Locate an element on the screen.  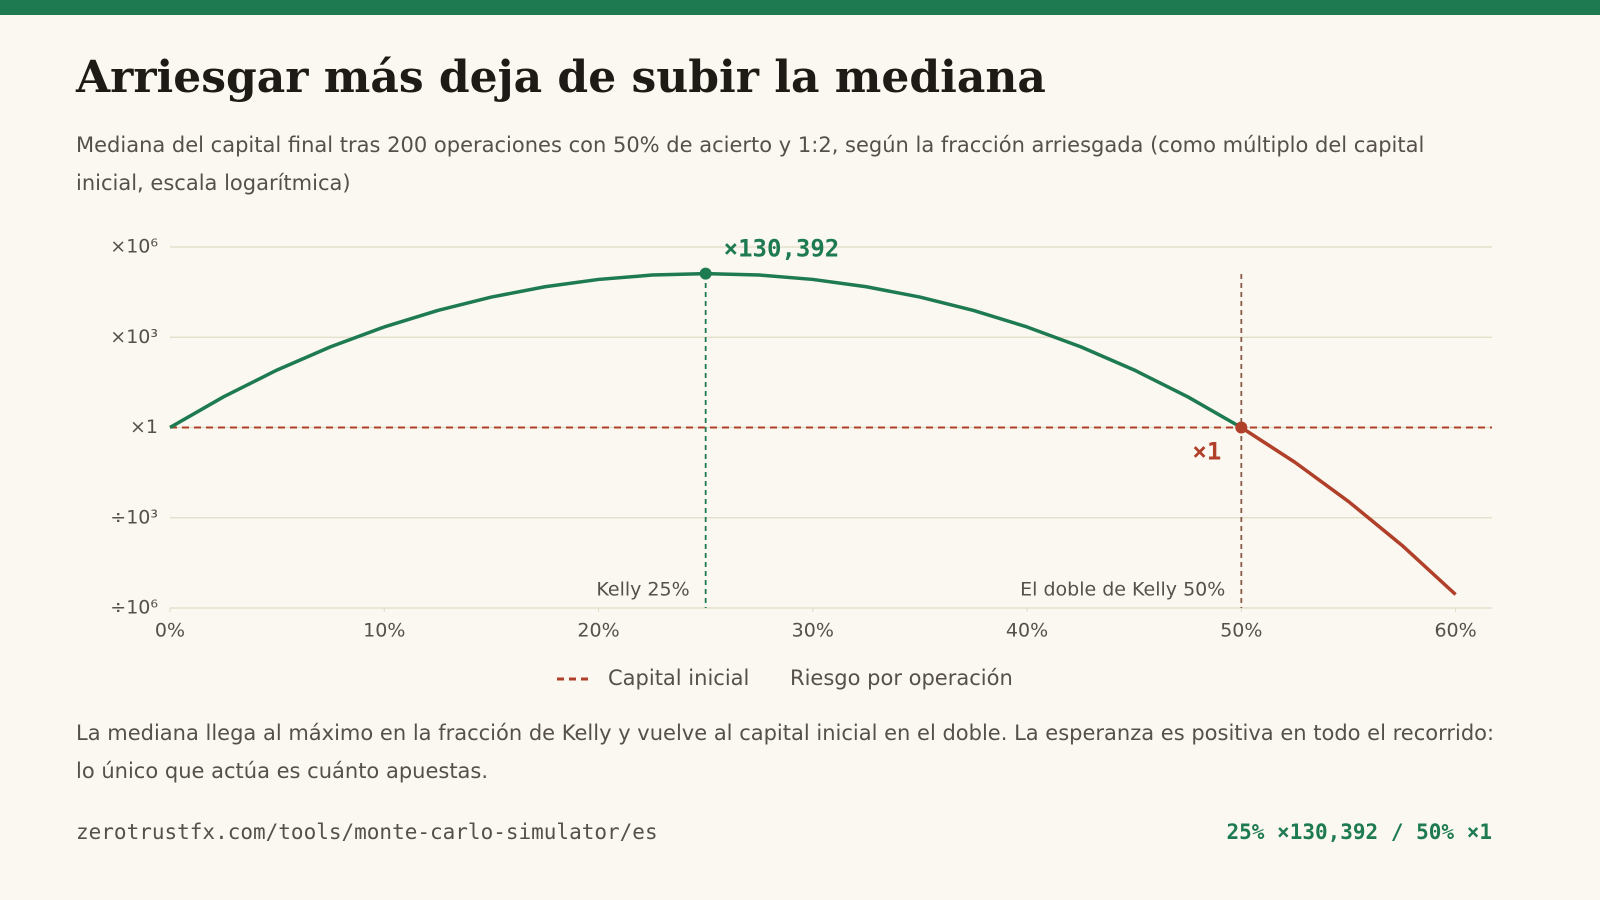
x-axis-label: Riesgo por operación is located at coordinates (901, 678).